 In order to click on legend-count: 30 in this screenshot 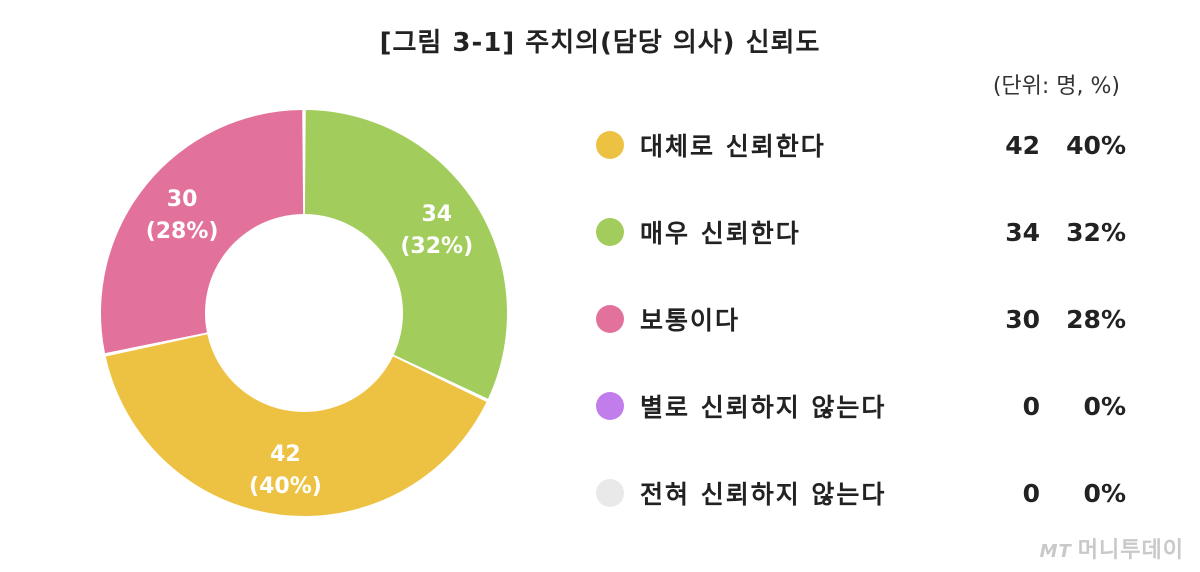, I will do `click(1022, 319)`.